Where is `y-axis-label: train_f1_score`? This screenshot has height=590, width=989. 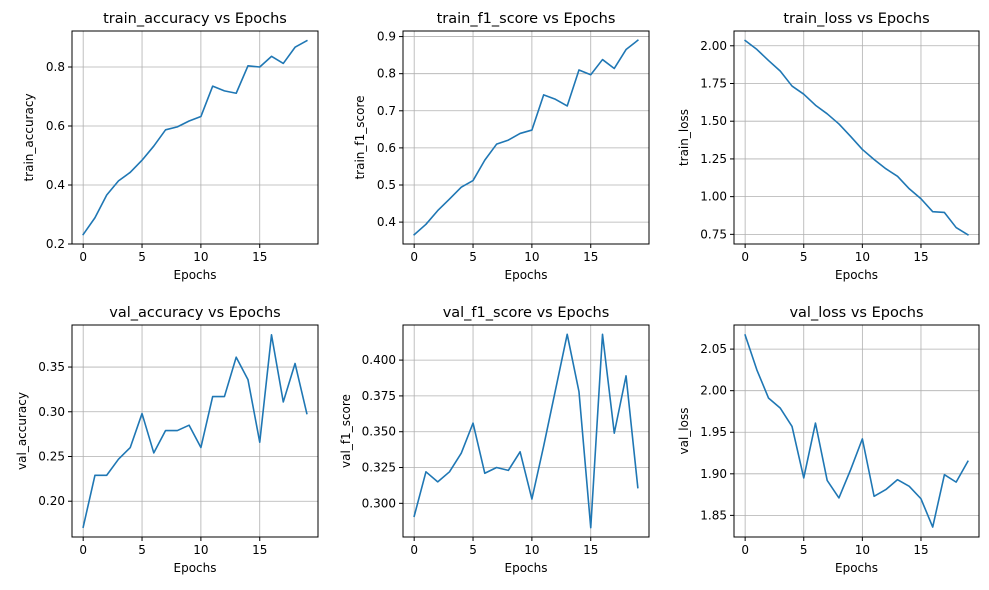 y-axis-label: train_f1_score is located at coordinates (360, 137).